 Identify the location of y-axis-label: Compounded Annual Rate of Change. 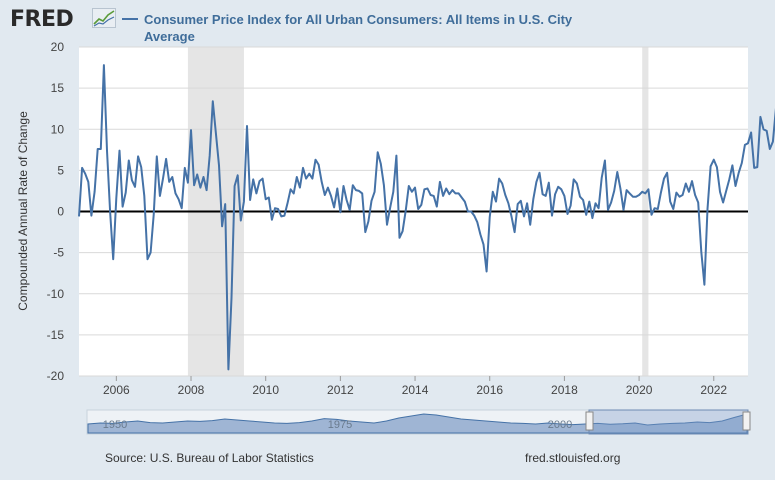
(23, 211).